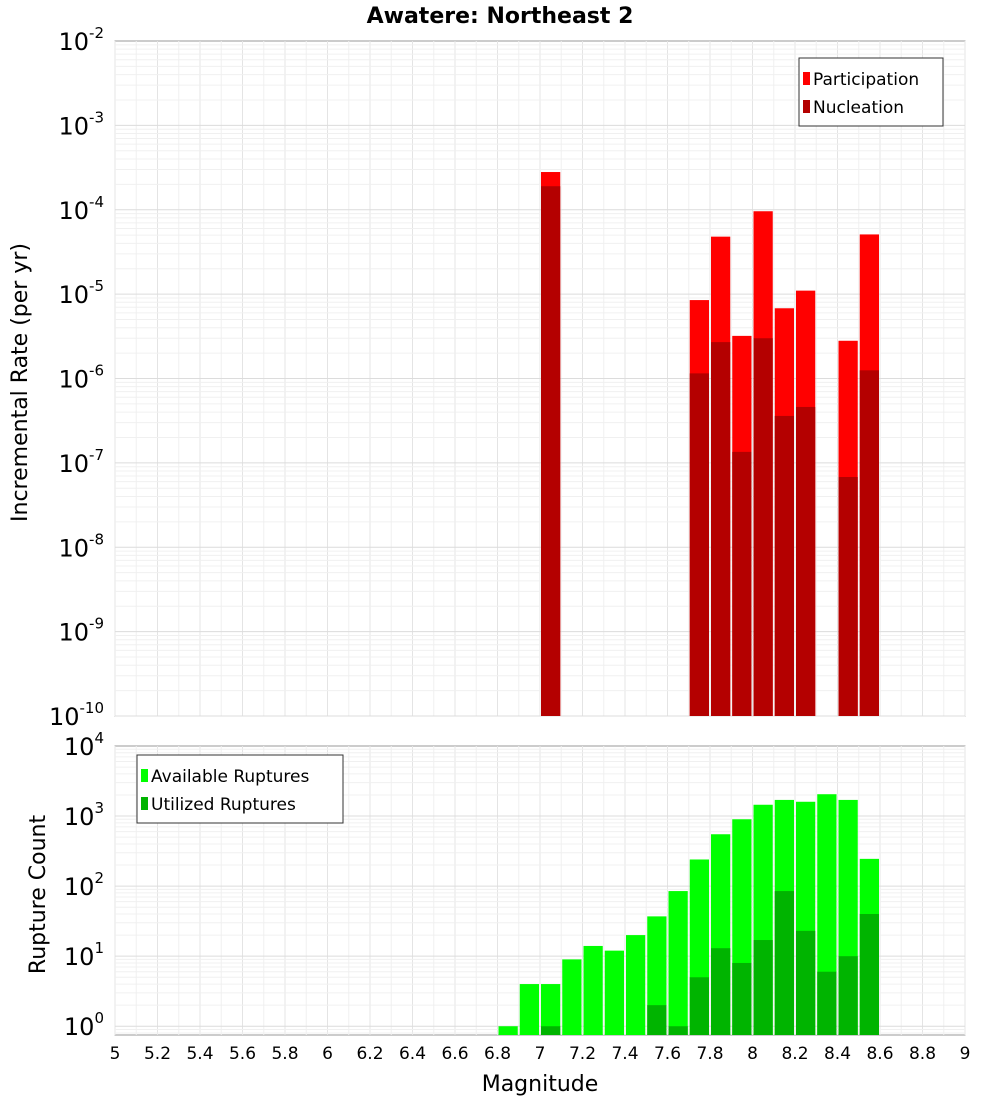 Image resolution: width=1000 pixels, height=1100 pixels. What do you see at coordinates (81, 209) in the screenshot?
I see `rate-ytick-label: 10⁻⁴` at bounding box center [81, 209].